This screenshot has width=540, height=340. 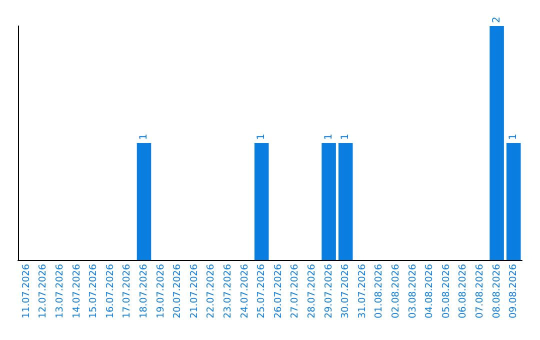 What do you see at coordinates (463, 291) in the screenshot?
I see `x-tick-label: 06.08.2026` at bounding box center [463, 291].